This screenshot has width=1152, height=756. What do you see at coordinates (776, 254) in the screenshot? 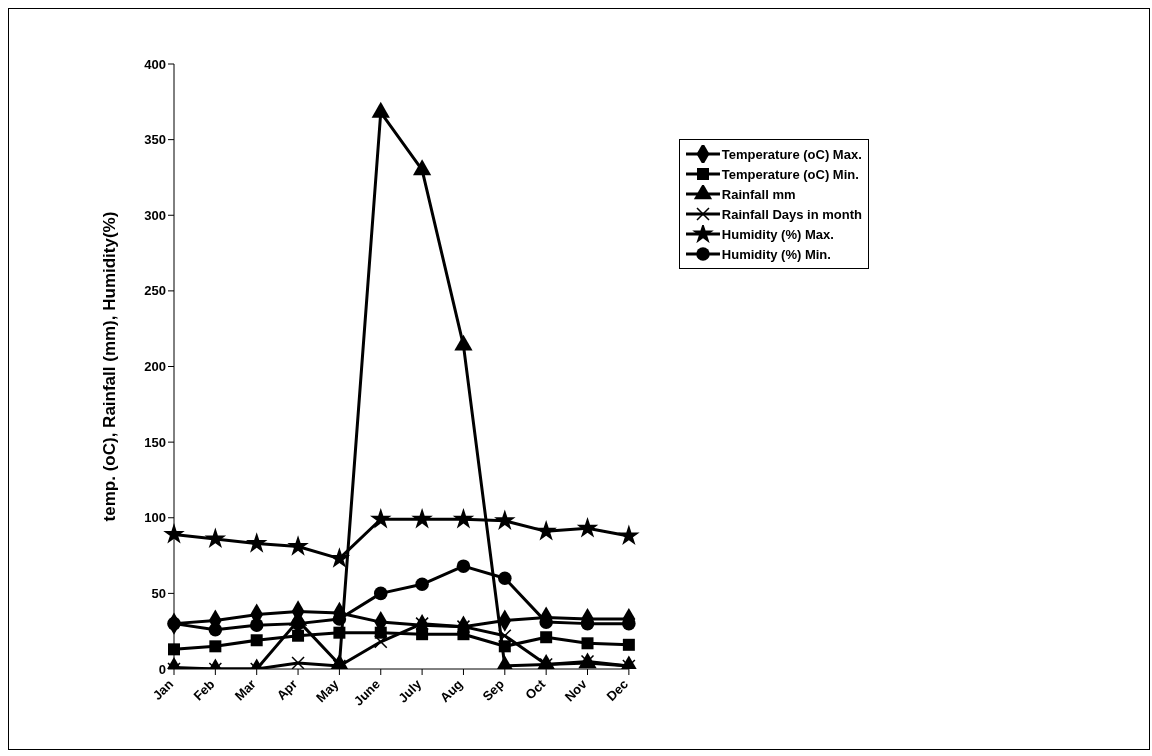
I see `legend-label: Humidity (%) Min.` at bounding box center [776, 254].